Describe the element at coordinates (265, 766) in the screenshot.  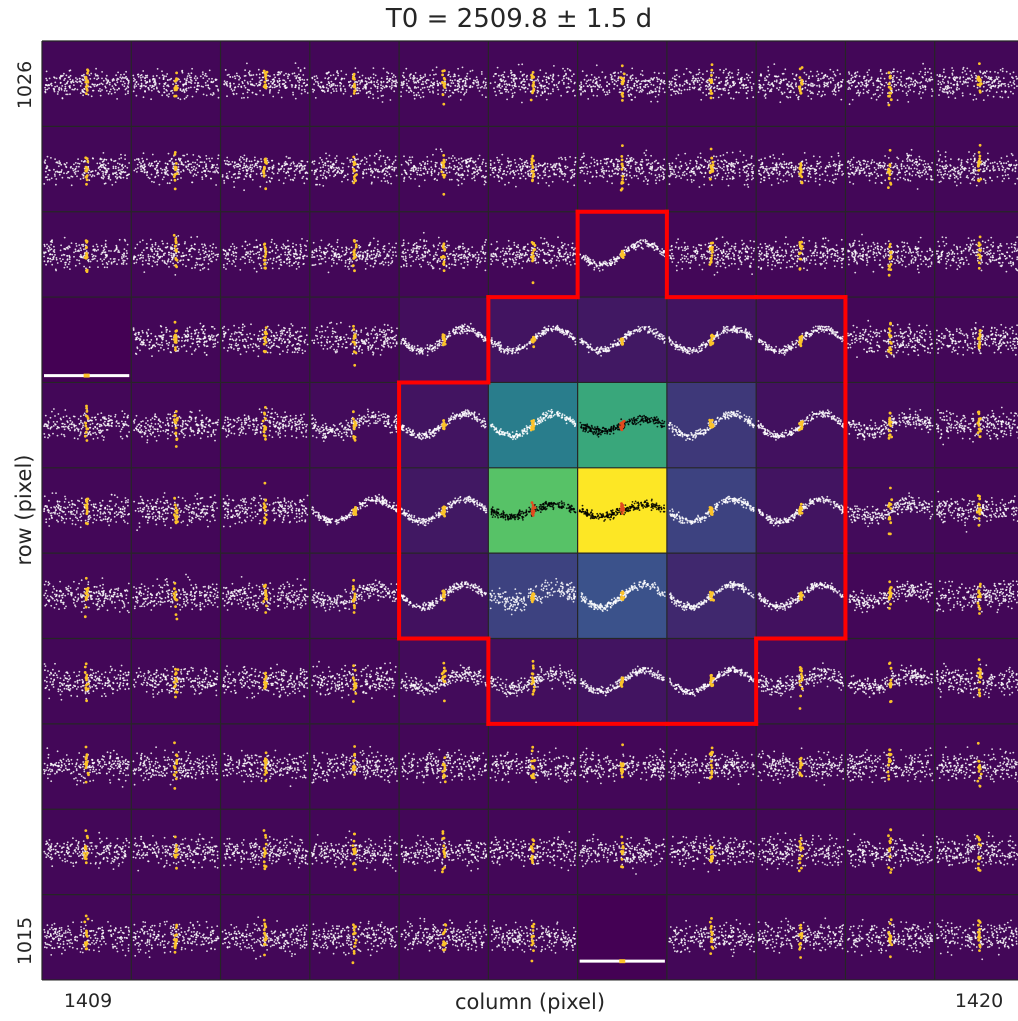
I see `pixel-cell-r1018-c1411` at that location.